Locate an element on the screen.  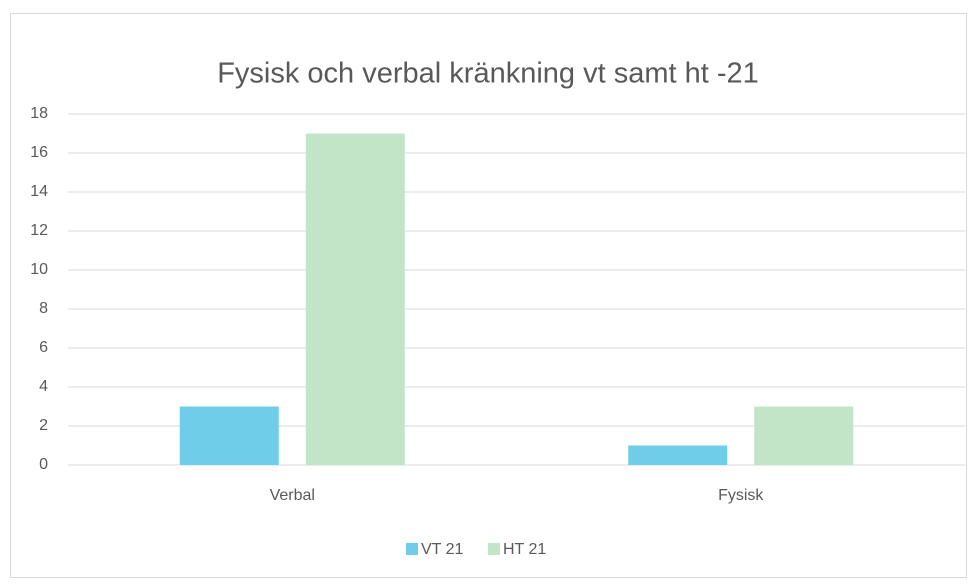
y-tick-label: 8 is located at coordinates (43, 308).